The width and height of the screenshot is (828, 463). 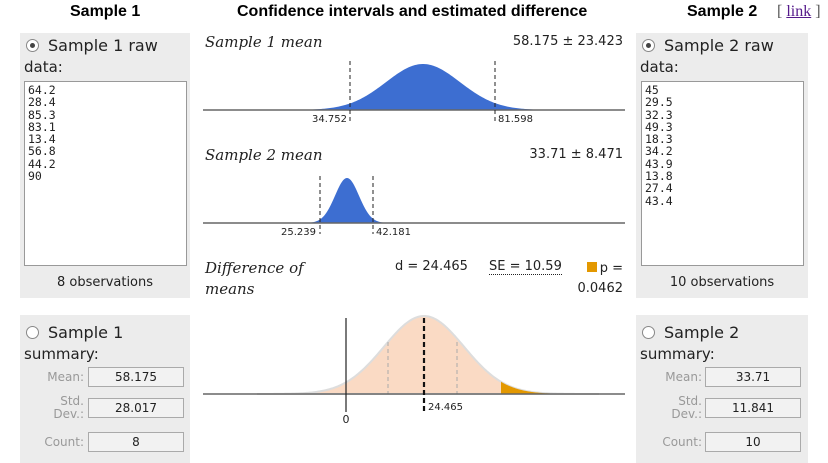 I want to click on mean1-ci-high-label: 81.598, so click(x=515, y=119).